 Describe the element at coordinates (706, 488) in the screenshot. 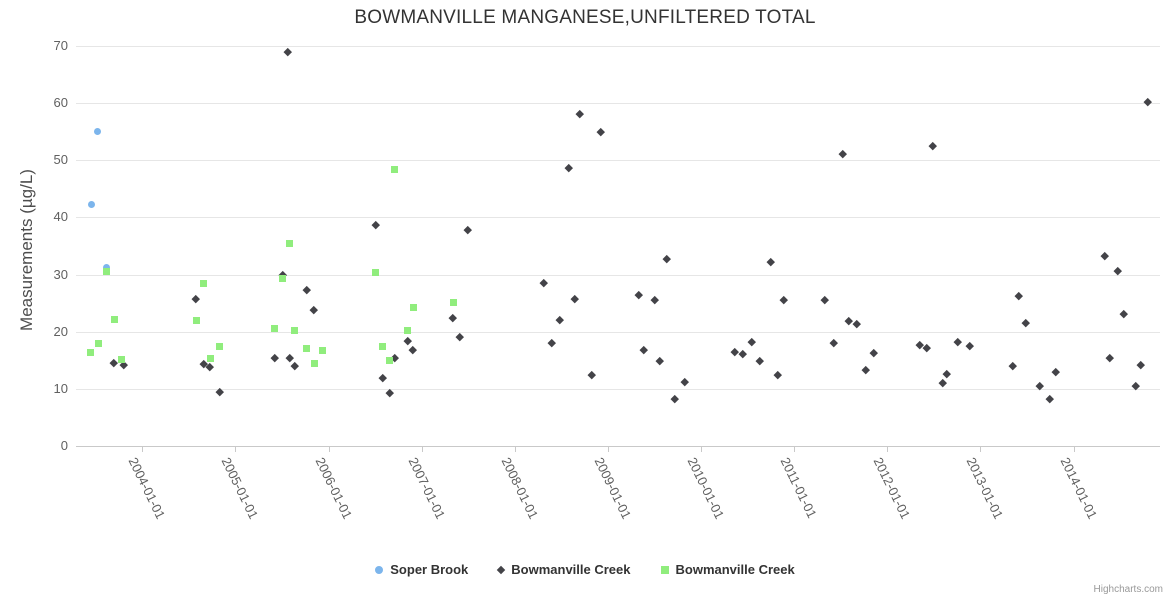

I see `x-axis-tick-label: 2010-01-01` at that location.